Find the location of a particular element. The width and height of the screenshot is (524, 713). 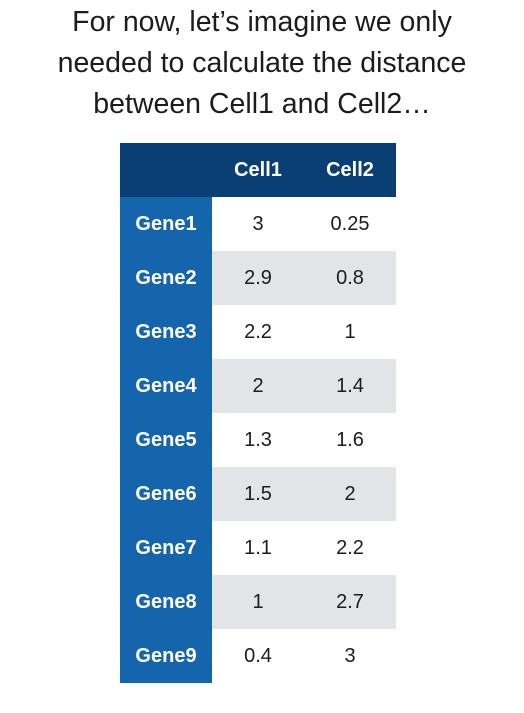

cell1-value: 2.9 is located at coordinates (258, 278).